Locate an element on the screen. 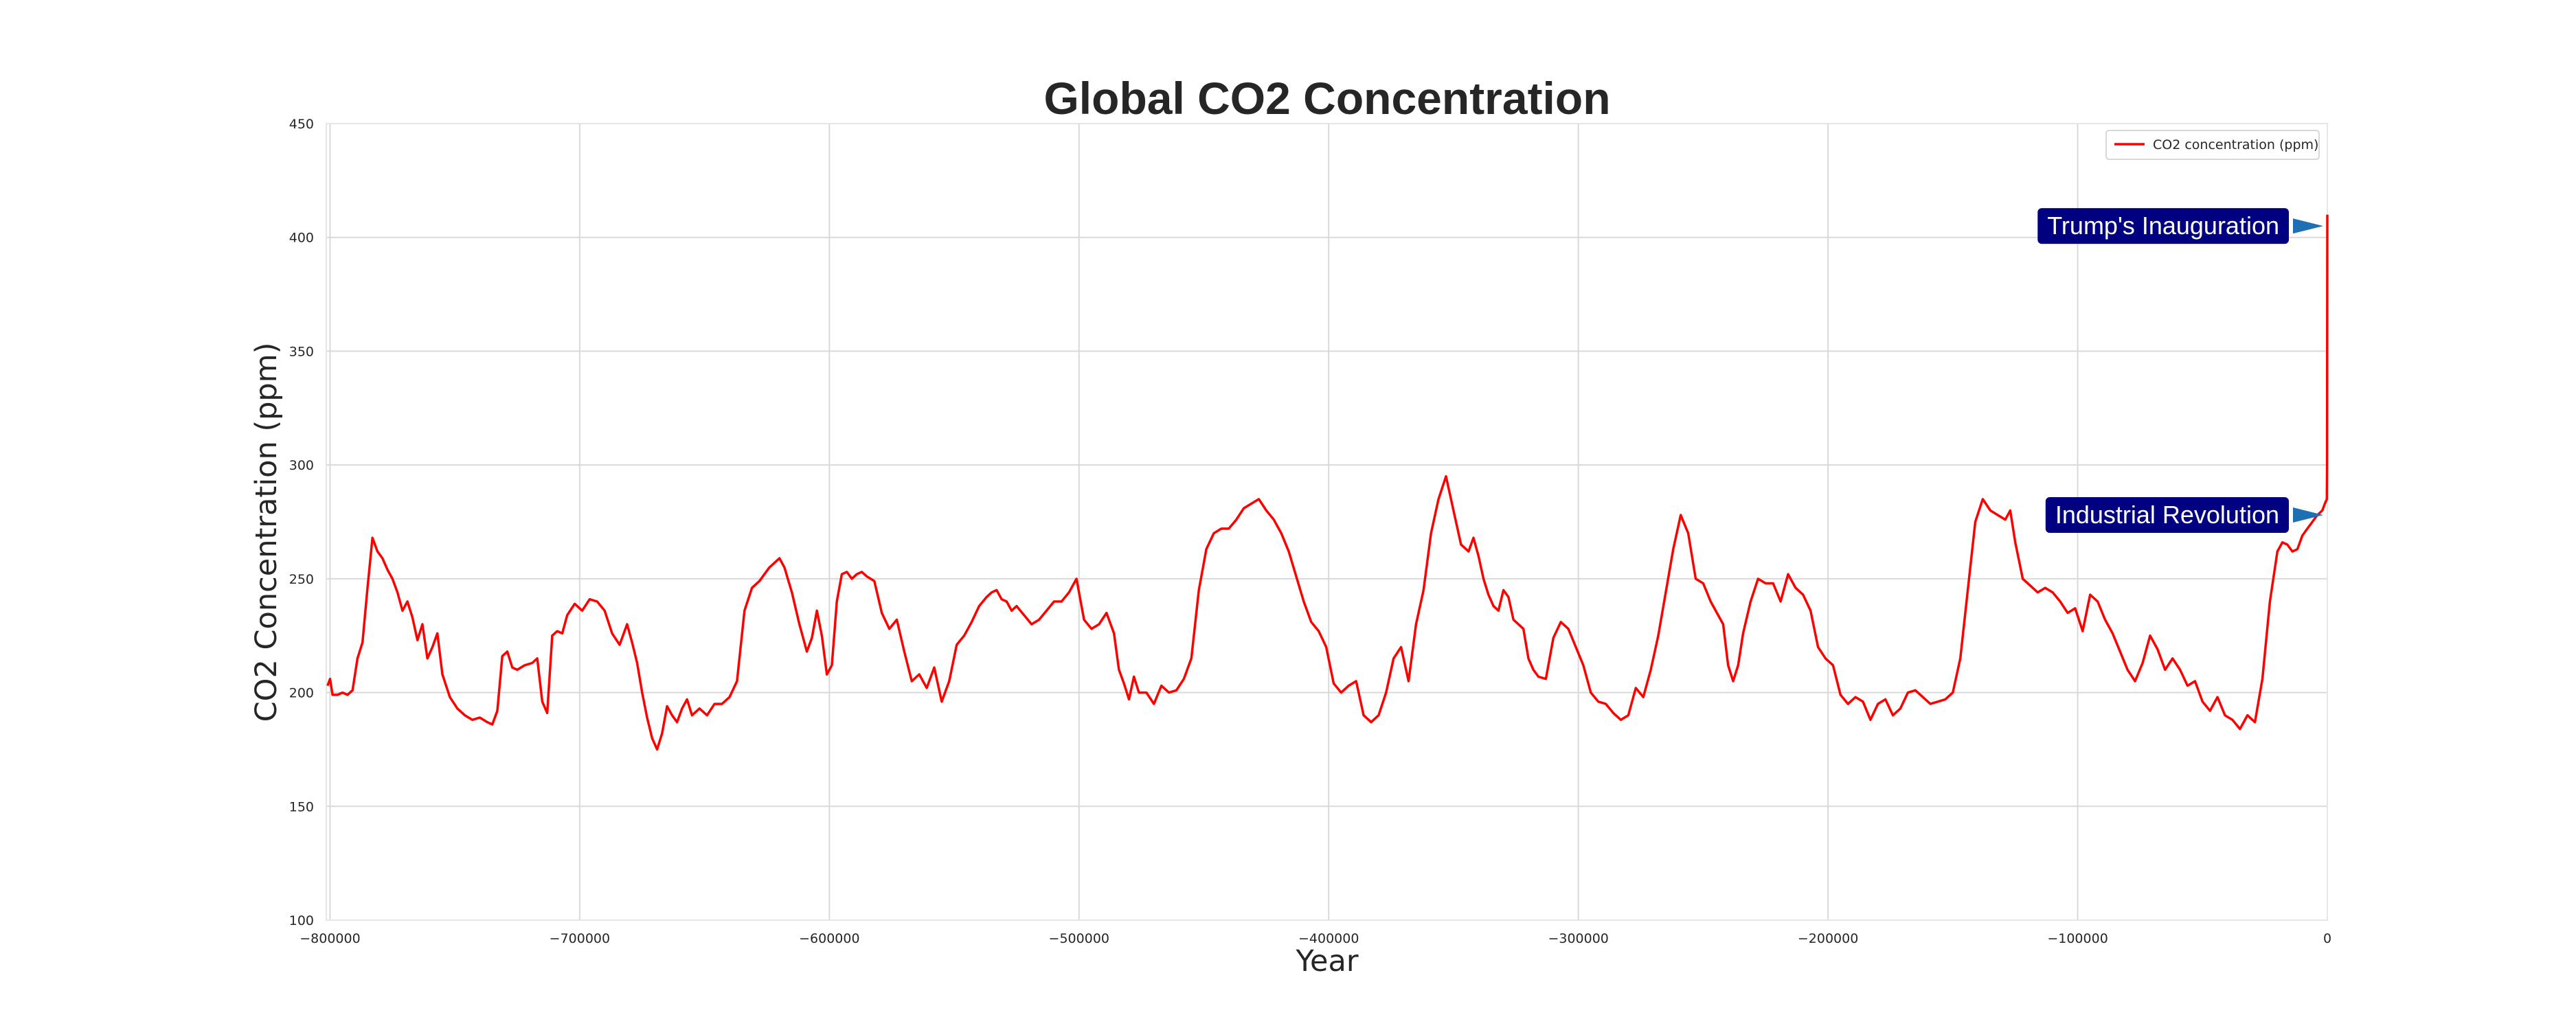 This screenshot has width=2576, height=1030. legend-label-co2: CO2 concentration (ppm) is located at coordinates (2235, 144).